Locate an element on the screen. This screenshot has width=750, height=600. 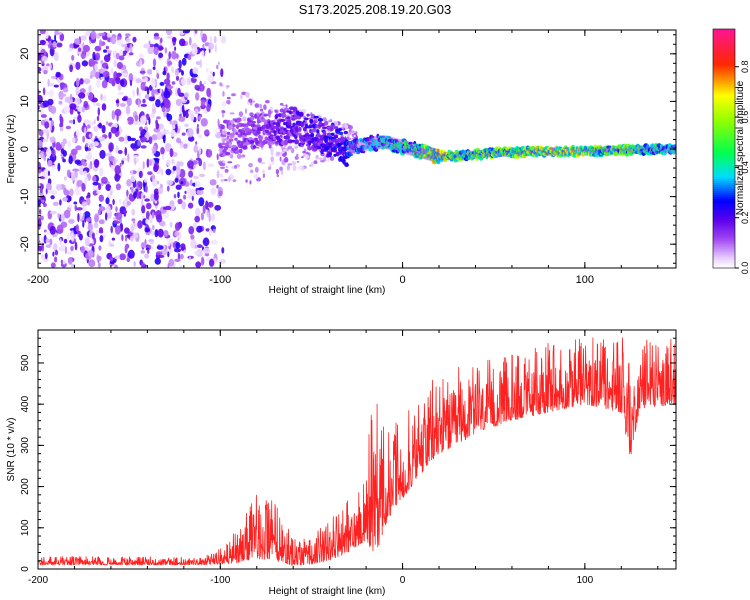
snr-y-axis-label: SNR (10 * v/v) is located at coordinates (11, 450).